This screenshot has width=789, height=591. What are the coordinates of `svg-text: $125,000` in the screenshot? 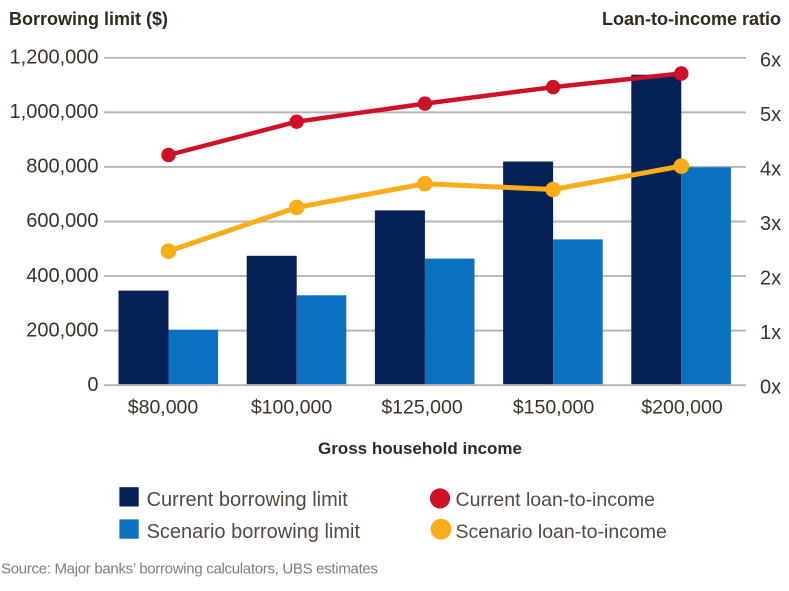 It's located at (421, 407).